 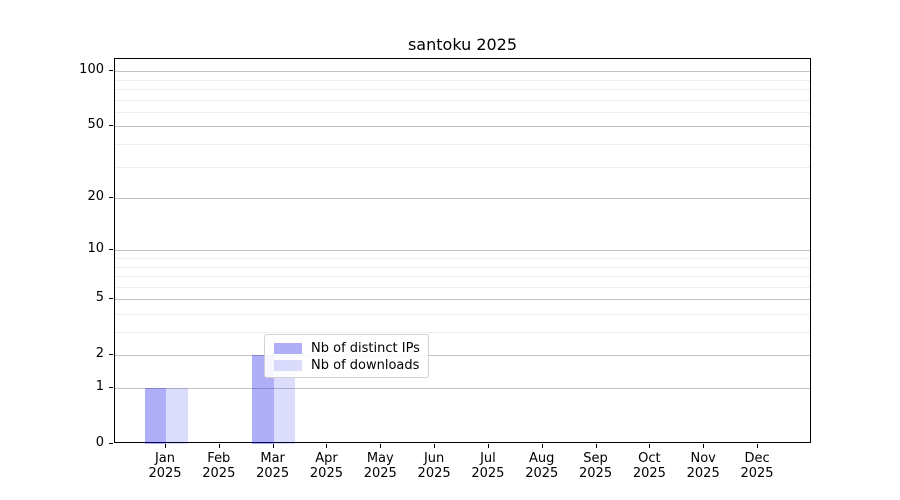 What do you see at coordinates (434, 458) in the screenshot?
I see `x-tick-label-line: Jun` at bounding box center [434, 458].